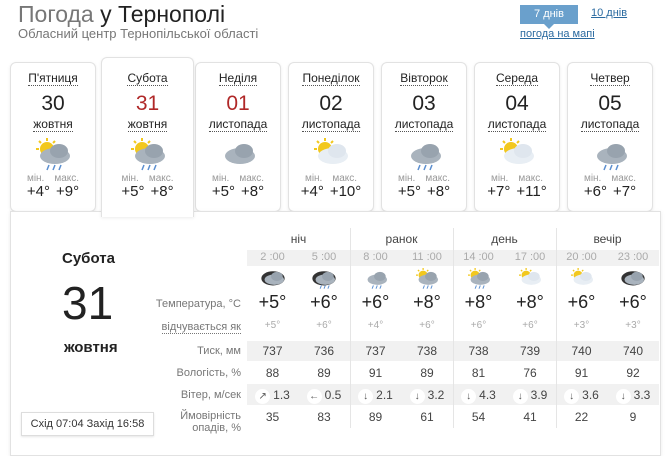  Describe the element at coordinates (427, 351) in the screenshot. I see `hour-pressure: 738` at that location.